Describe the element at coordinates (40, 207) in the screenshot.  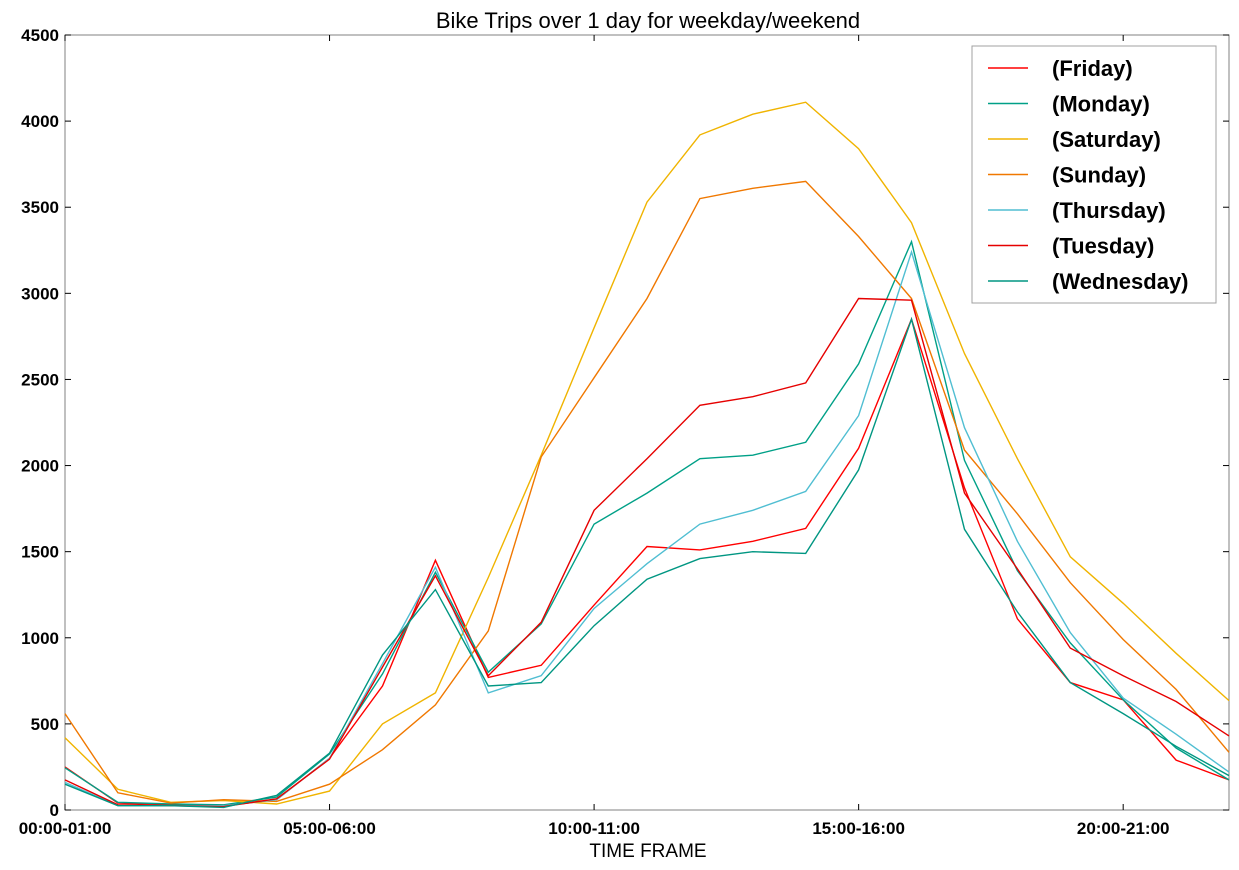
I see `y-tick-label: 3500` at that location.